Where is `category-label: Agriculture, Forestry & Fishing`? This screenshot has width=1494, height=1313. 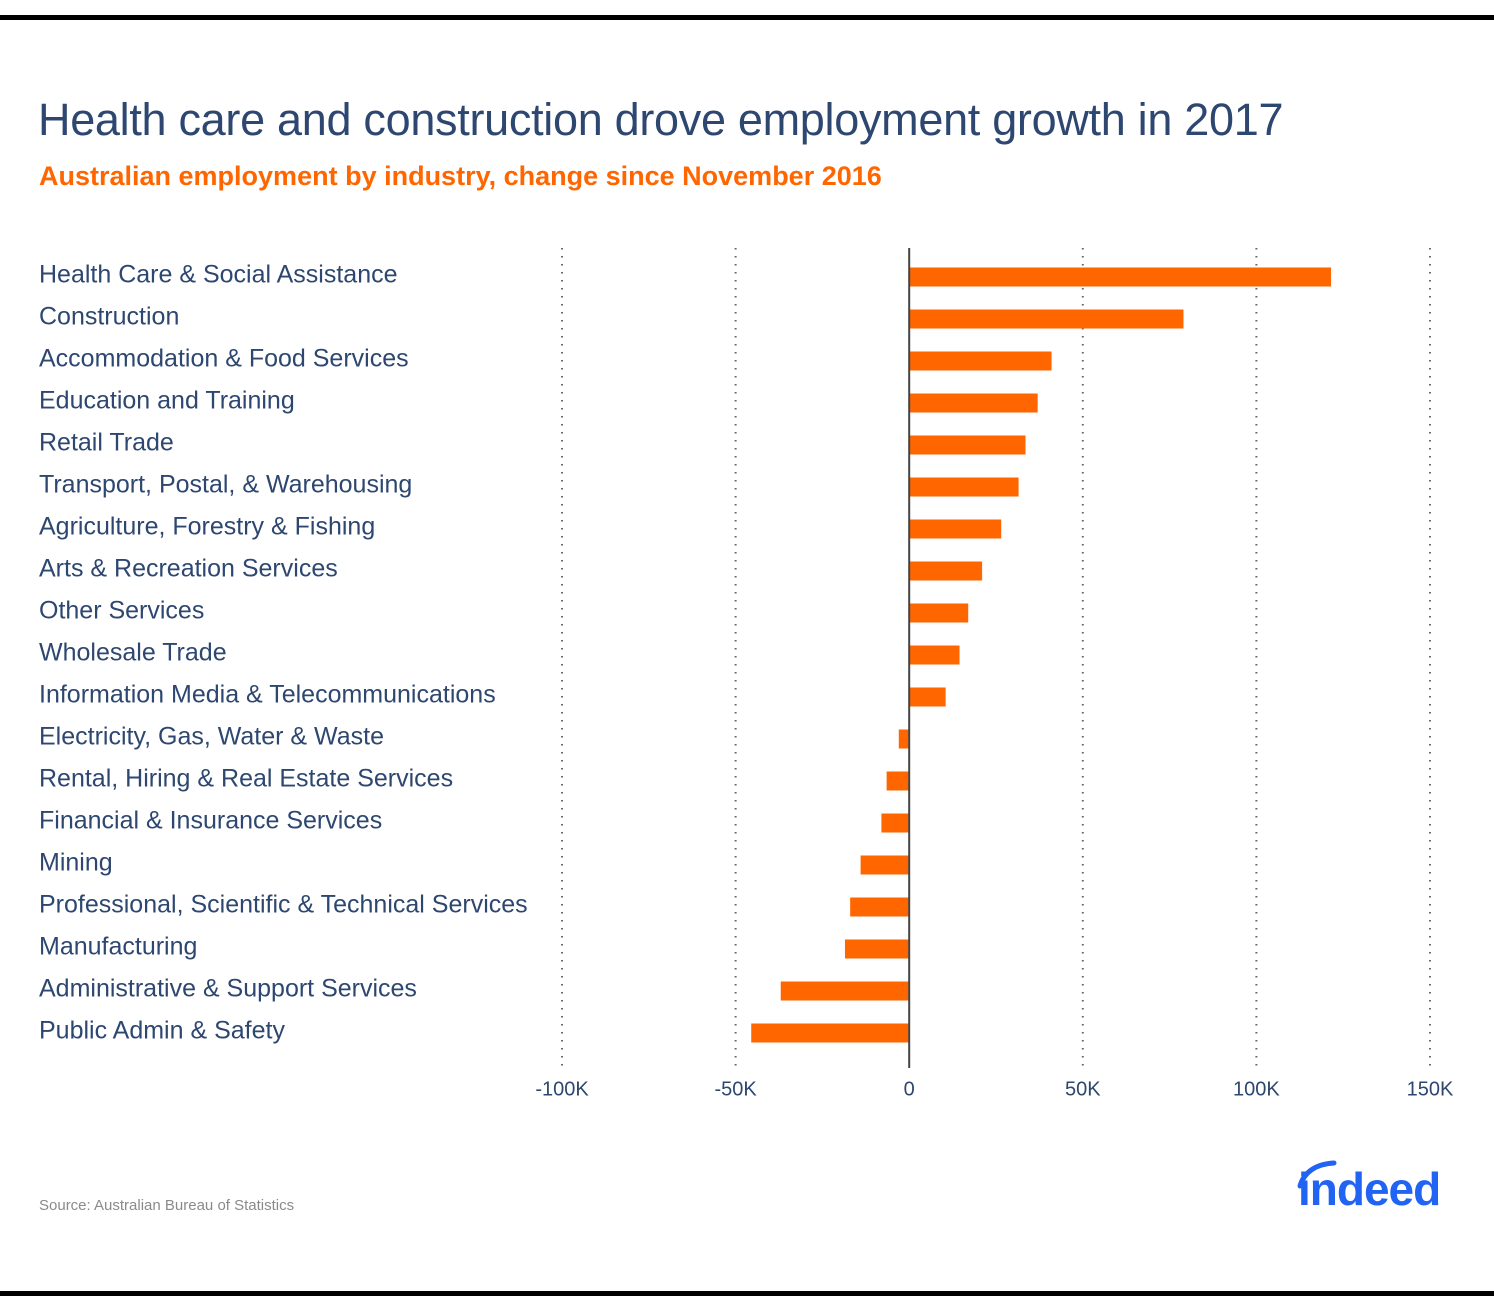
category-label: Agriculture, Forestry & Fishing is located at coordinates (207, 527).